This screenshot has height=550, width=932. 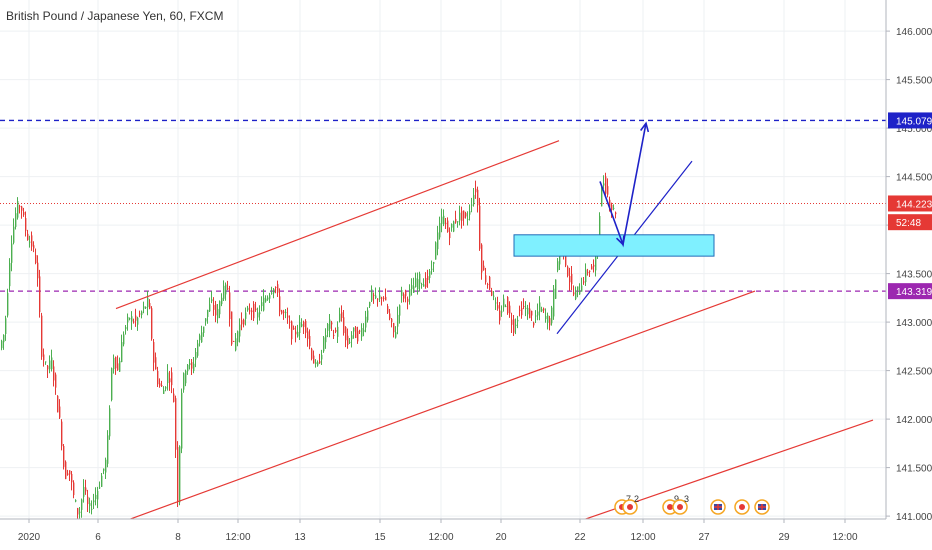 I want to click on price-tag: 52:48, so click(x=910, y=222).